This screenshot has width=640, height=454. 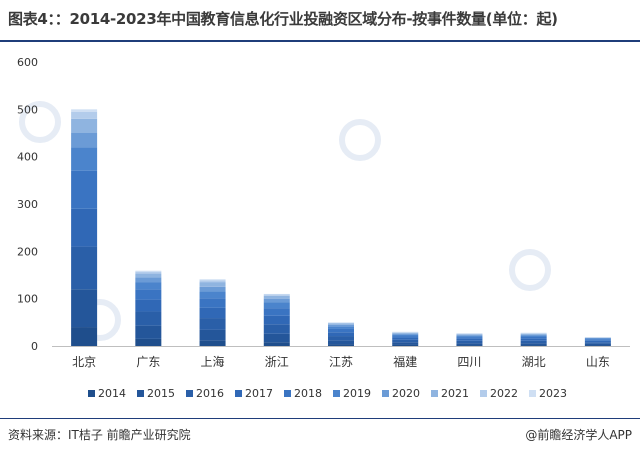 What do you see at coordinates (27, 109) in the screenshot?
I see `y-tick-label: 500` at bounding box center [27, 109].